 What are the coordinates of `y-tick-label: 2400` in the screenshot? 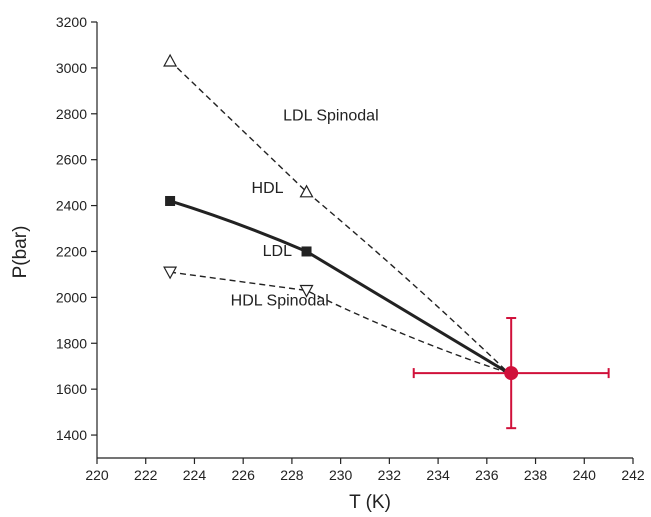 It's located at (71, 206).